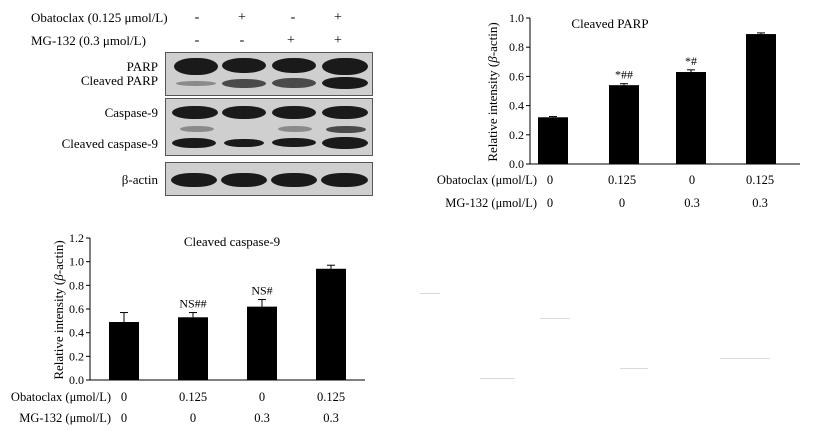 The width and height of the screenshot is (827, 441). Describe the element at coordinates (269, 127) in the screenshot. I see `blot-panel-caspase9` at that location.